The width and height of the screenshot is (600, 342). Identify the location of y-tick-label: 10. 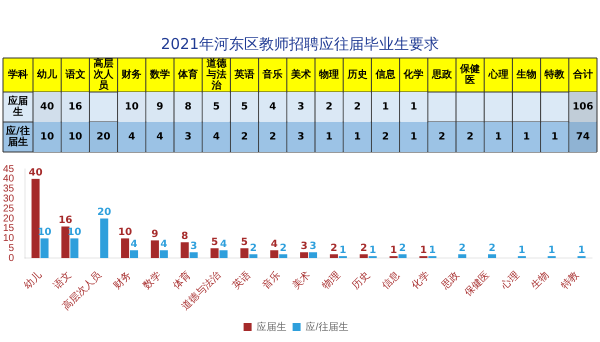
(9, 238).